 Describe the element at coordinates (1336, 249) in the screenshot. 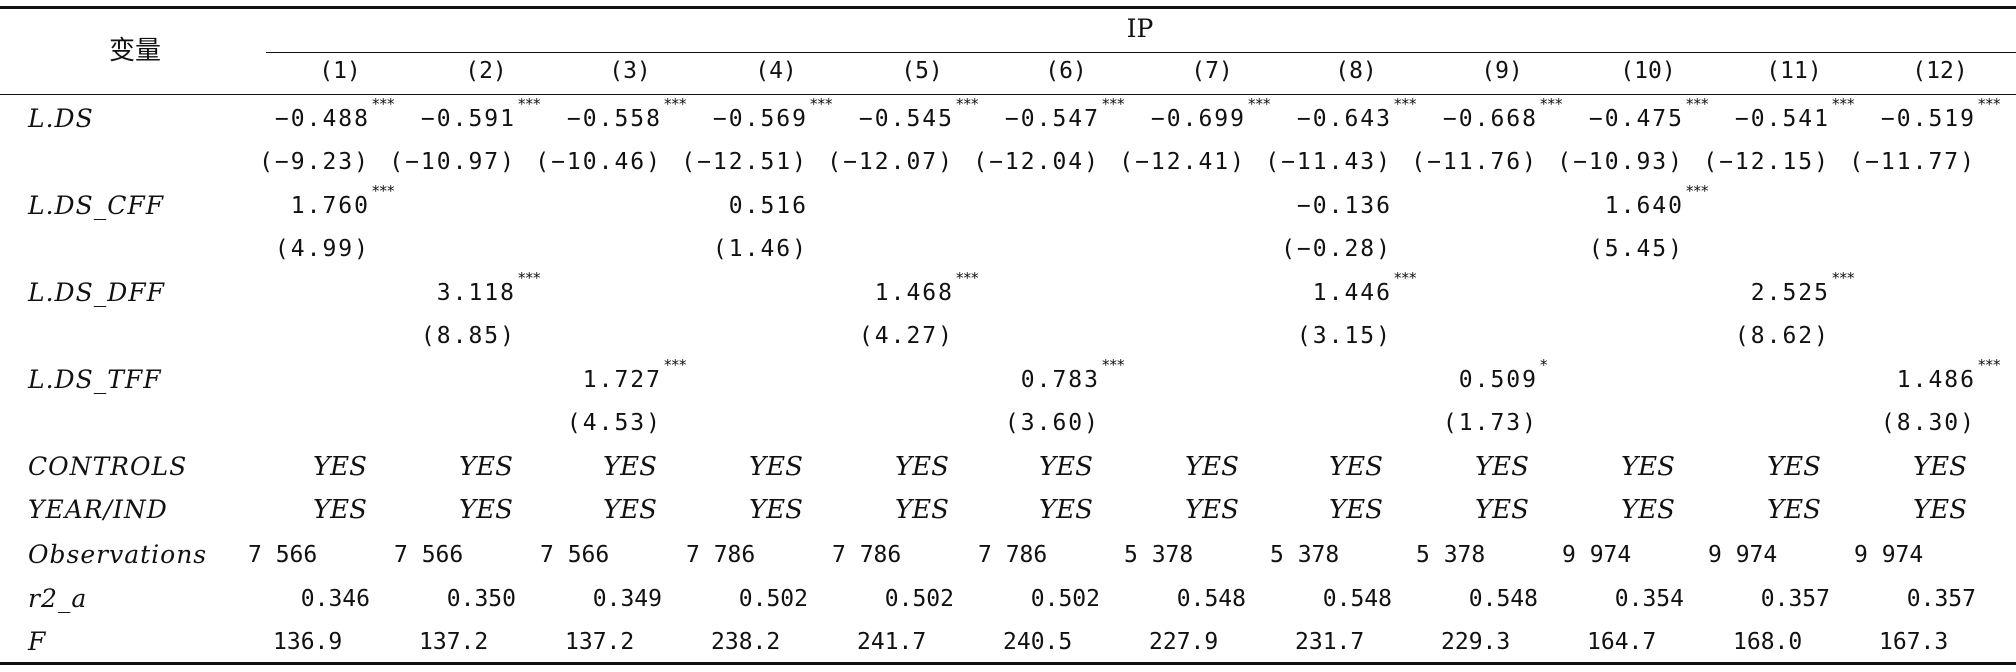

I see `t-stat-cell: (−0.28)` at that location.